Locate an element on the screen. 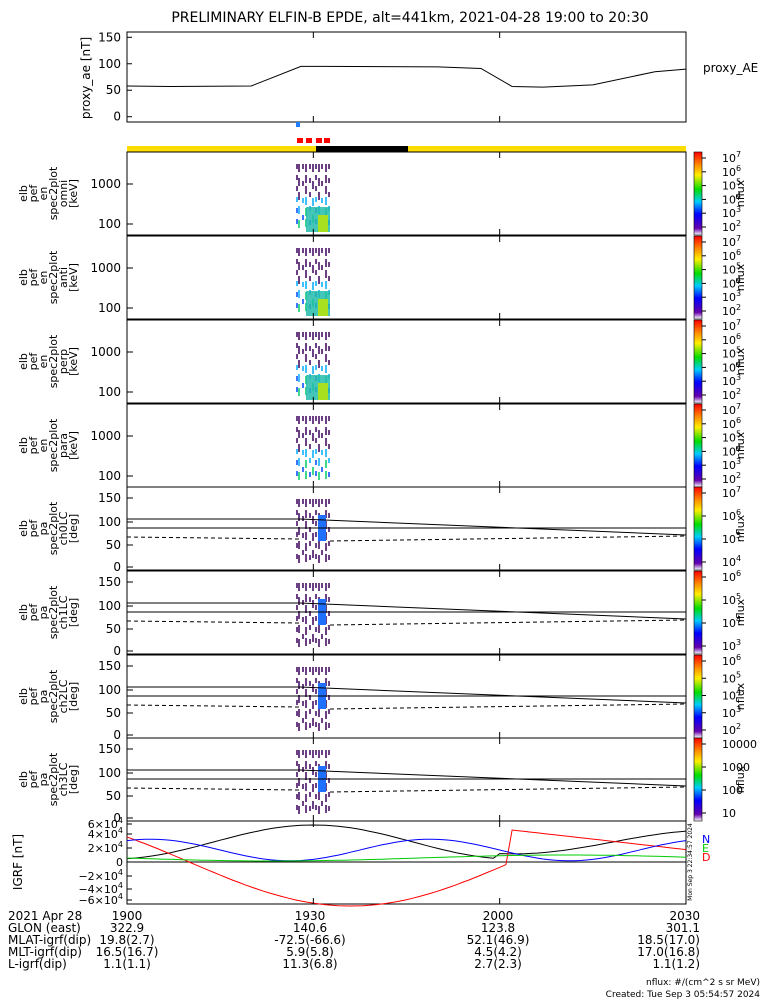 Image resolution: width=775 pixels, height=1000 pixels. panel-label-6: spec2plot is located at coordinates (53, 696).